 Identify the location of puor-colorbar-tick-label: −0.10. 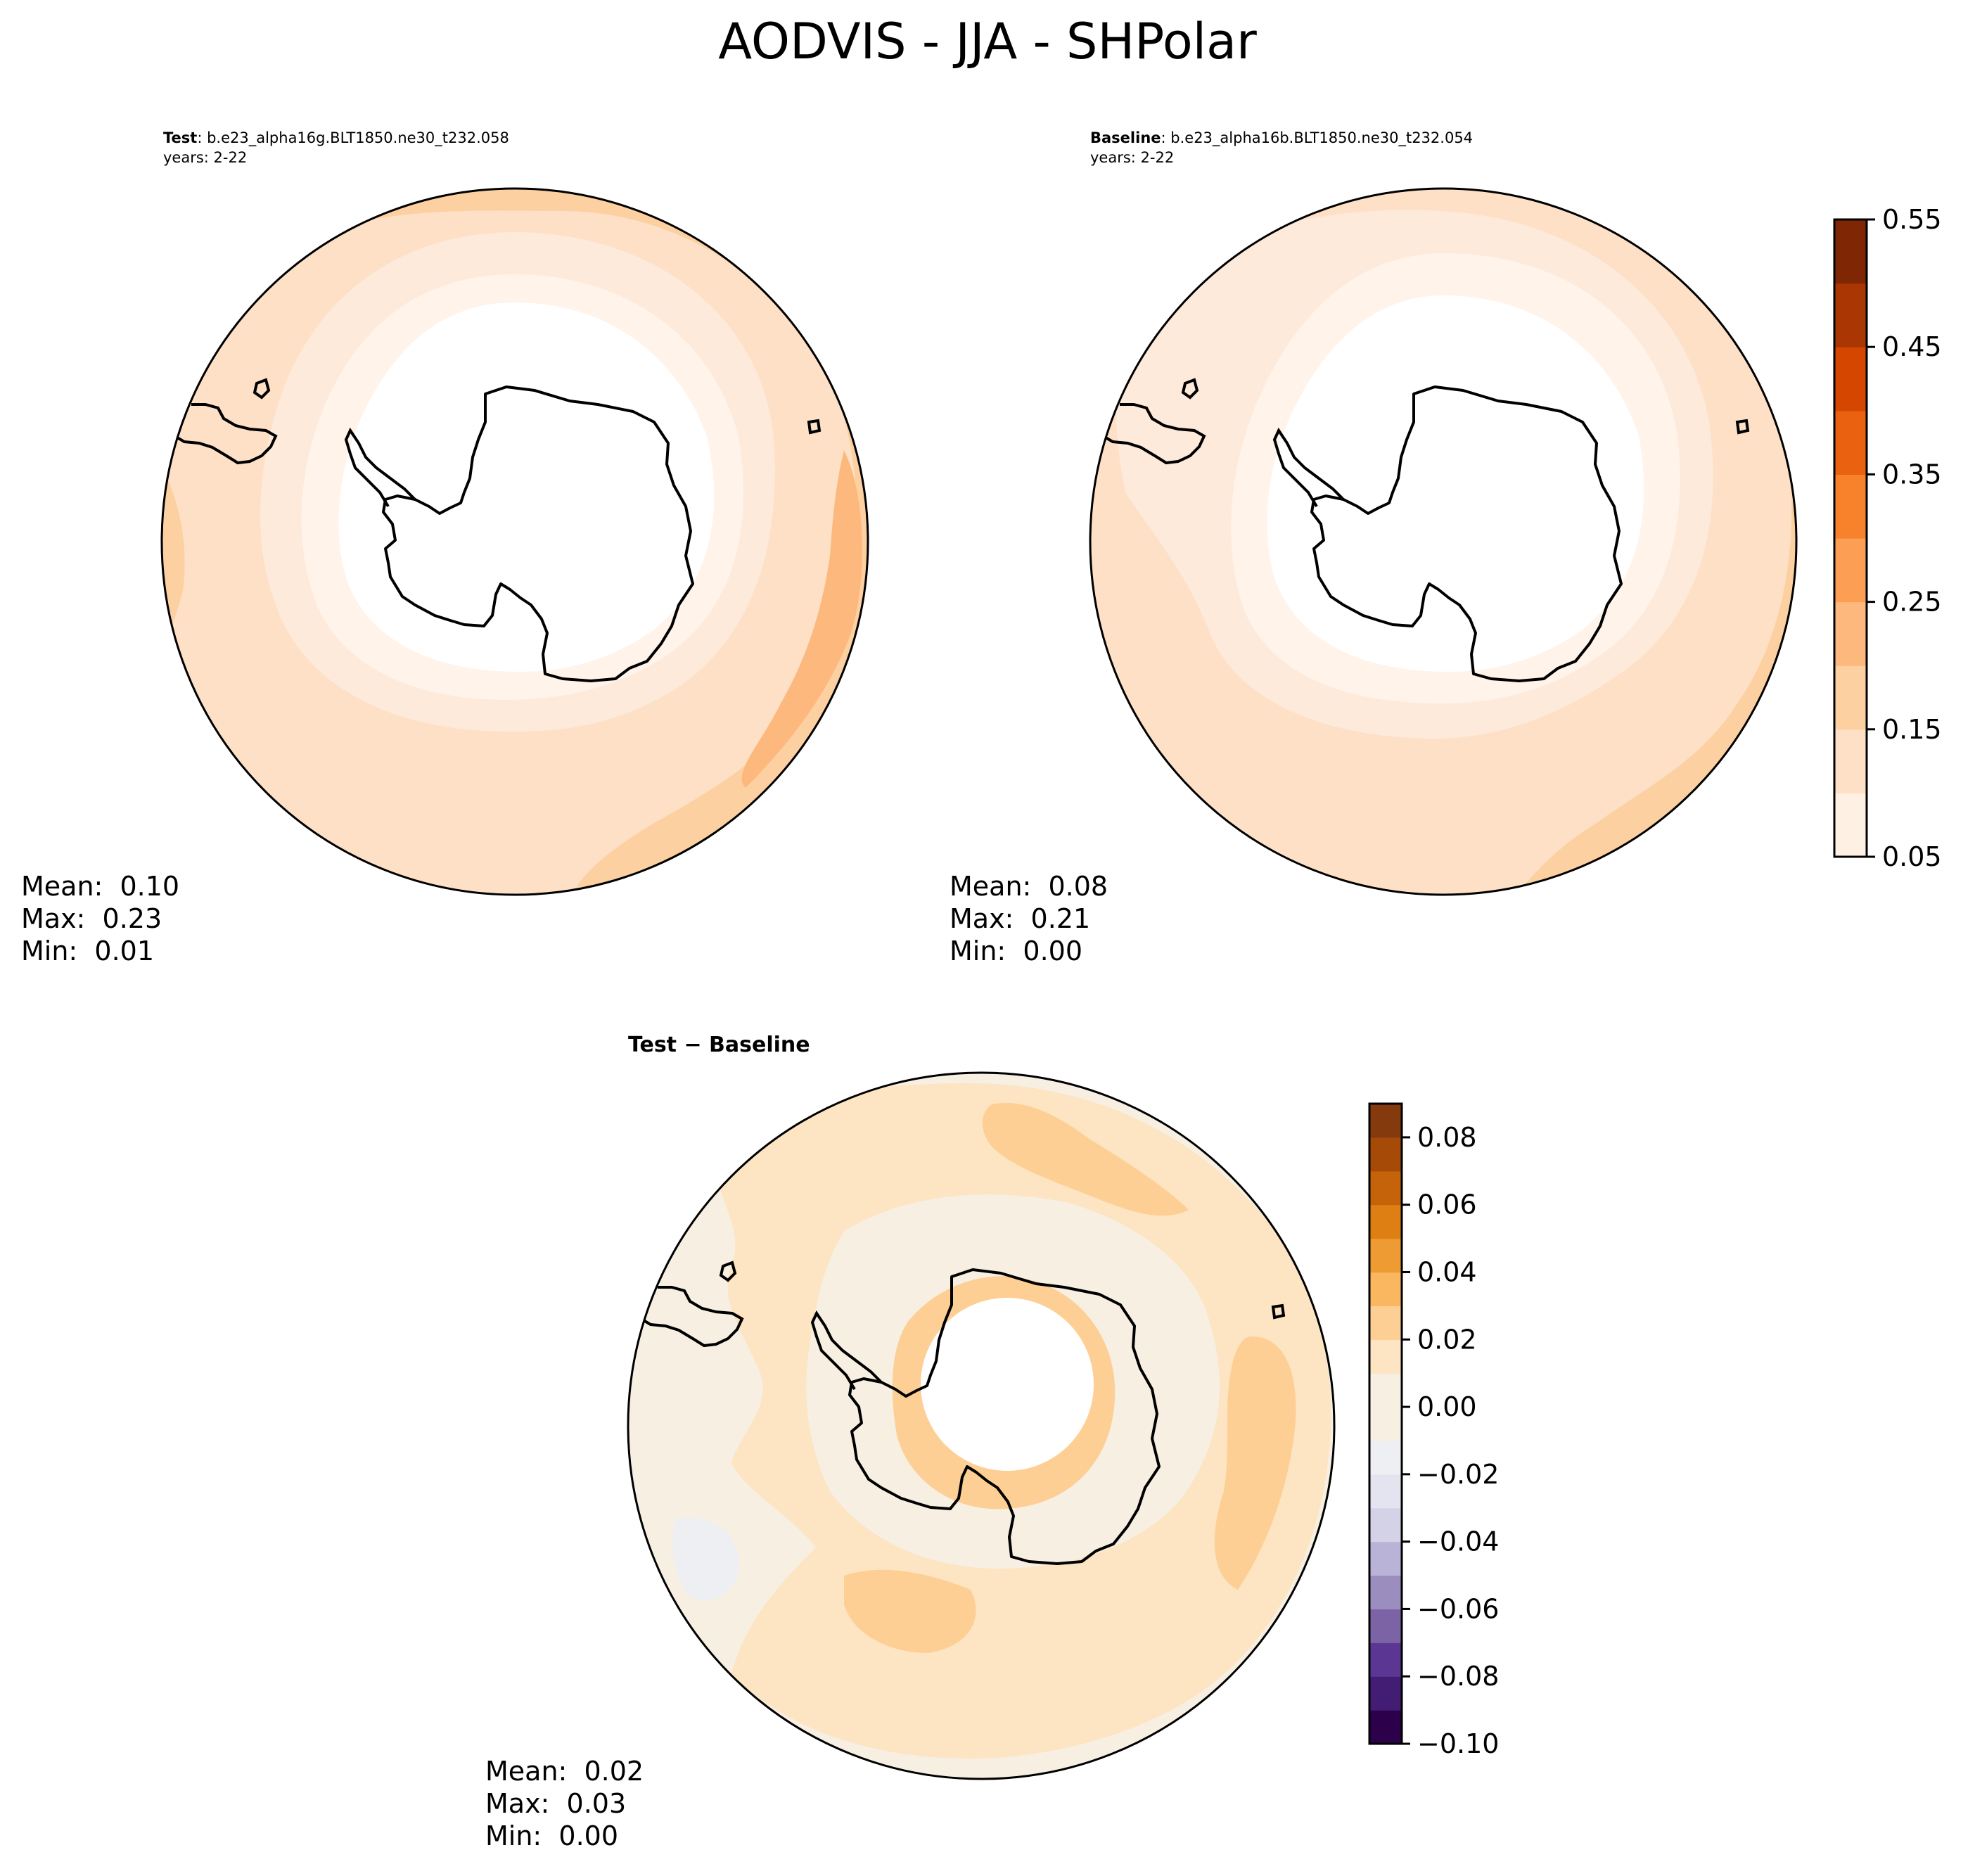
(1458, 1743).